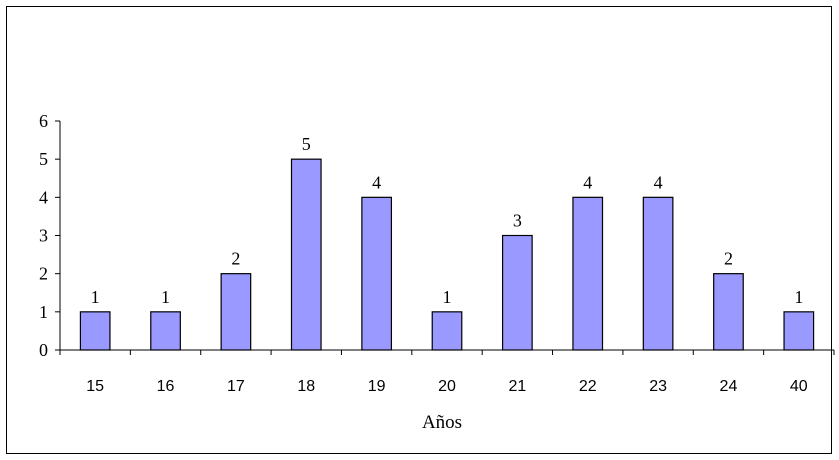  I want to click on x-tick-label: 20, so click(447, 386).